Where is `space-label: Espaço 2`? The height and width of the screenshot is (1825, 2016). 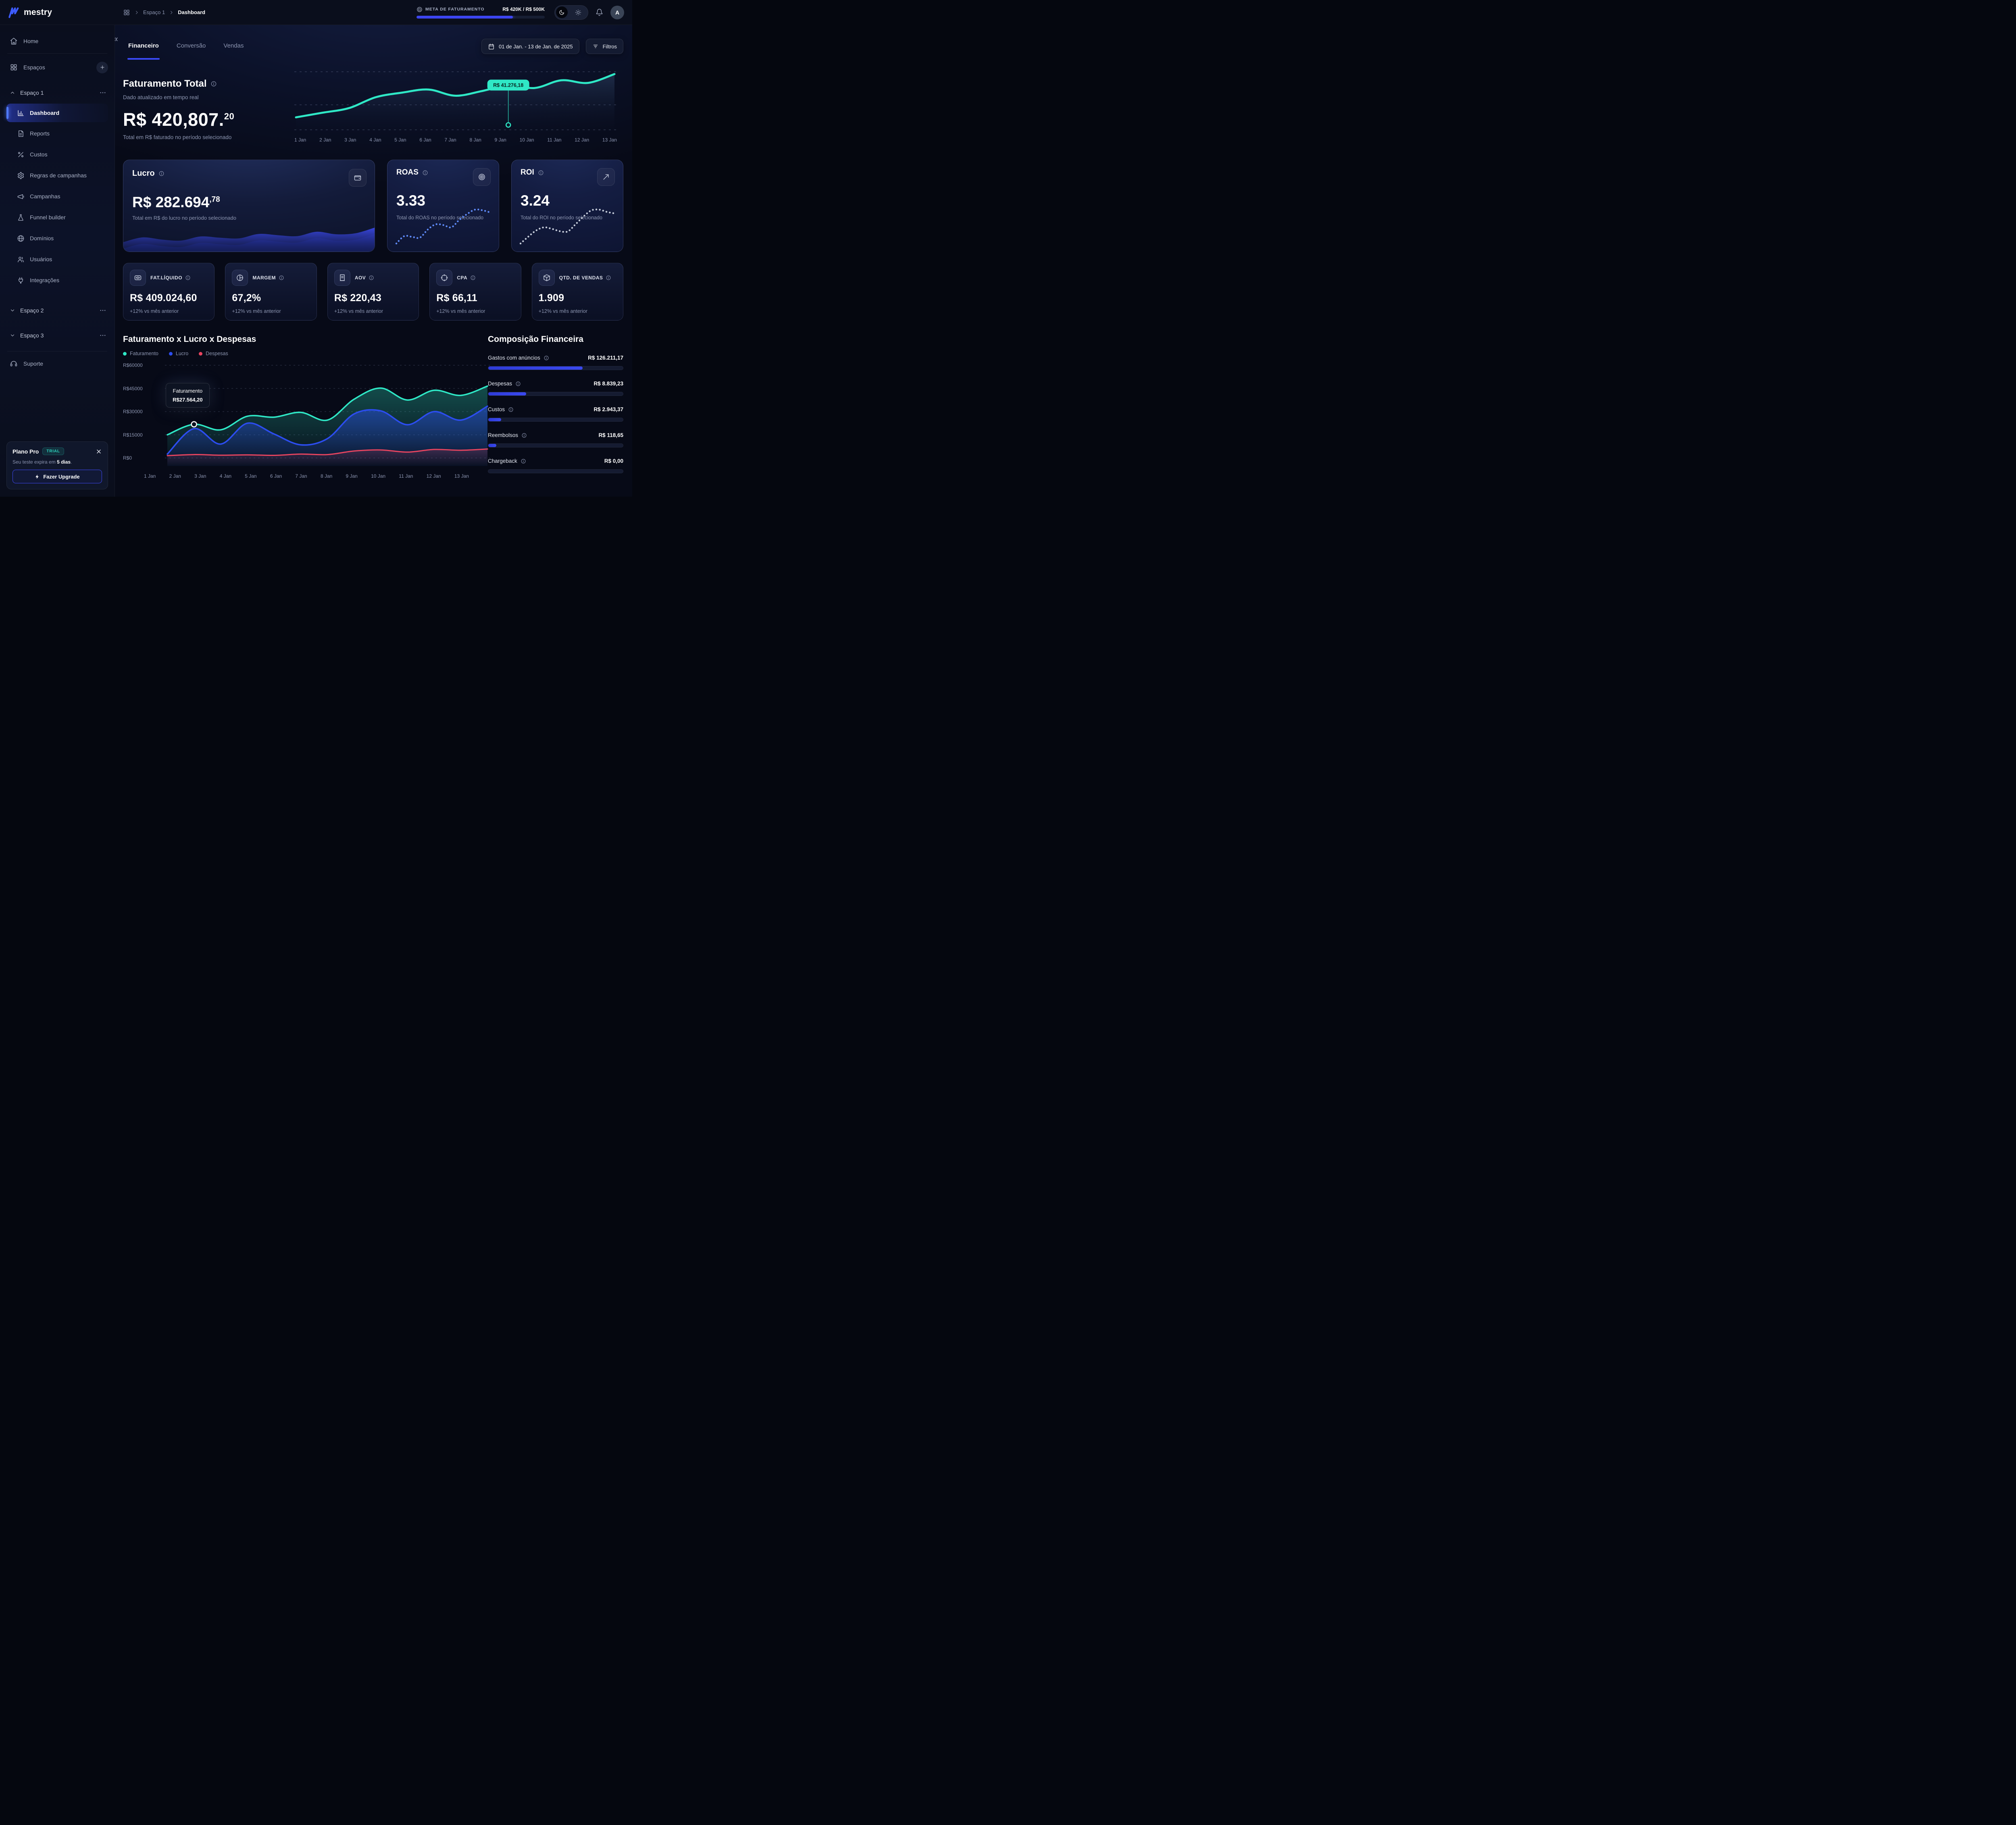 space-label: Espaço 2 is located at coordinates (32, 310).